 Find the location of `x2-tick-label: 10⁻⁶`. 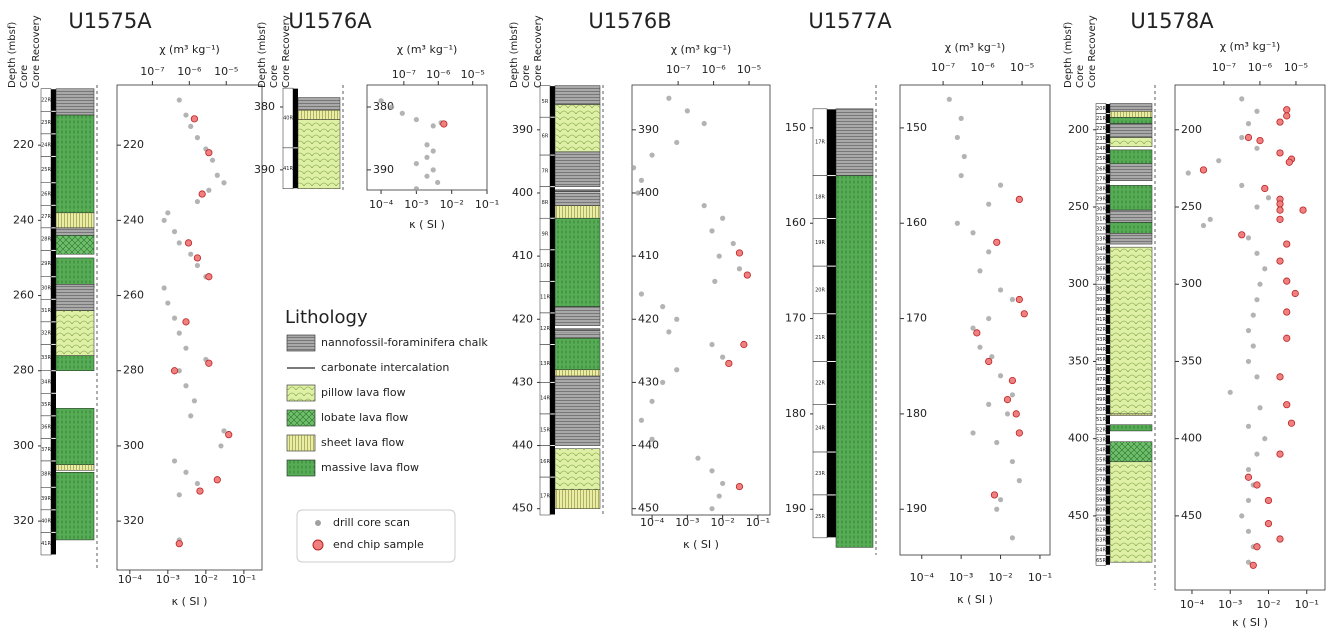

x2-tick-label: 10⁻⁶ is located at coordinates (1260, 67).